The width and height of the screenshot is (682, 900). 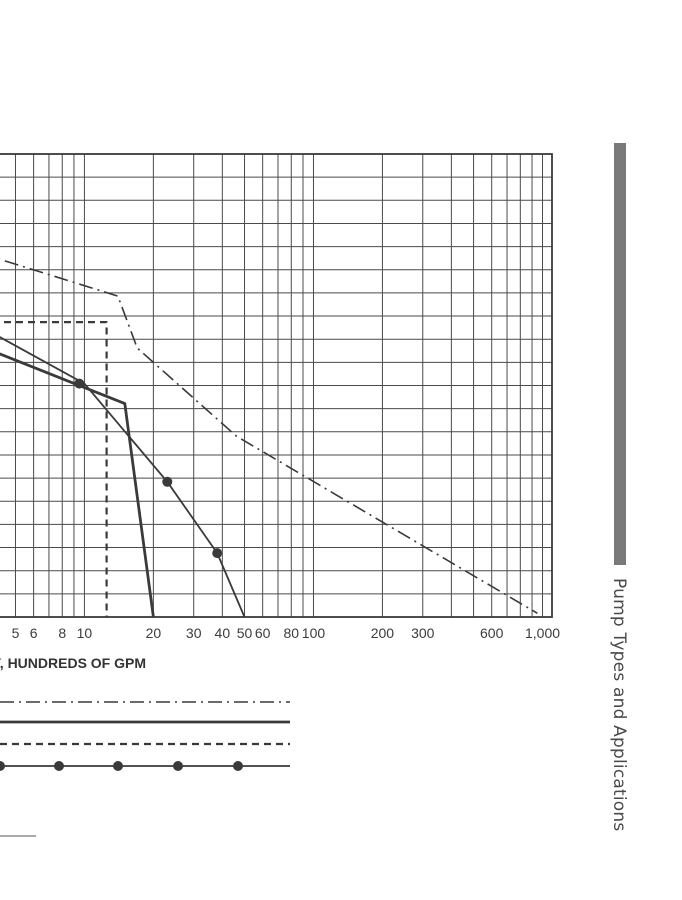 I want to click on x-tick-label: 40, so click(x=223, y=633).